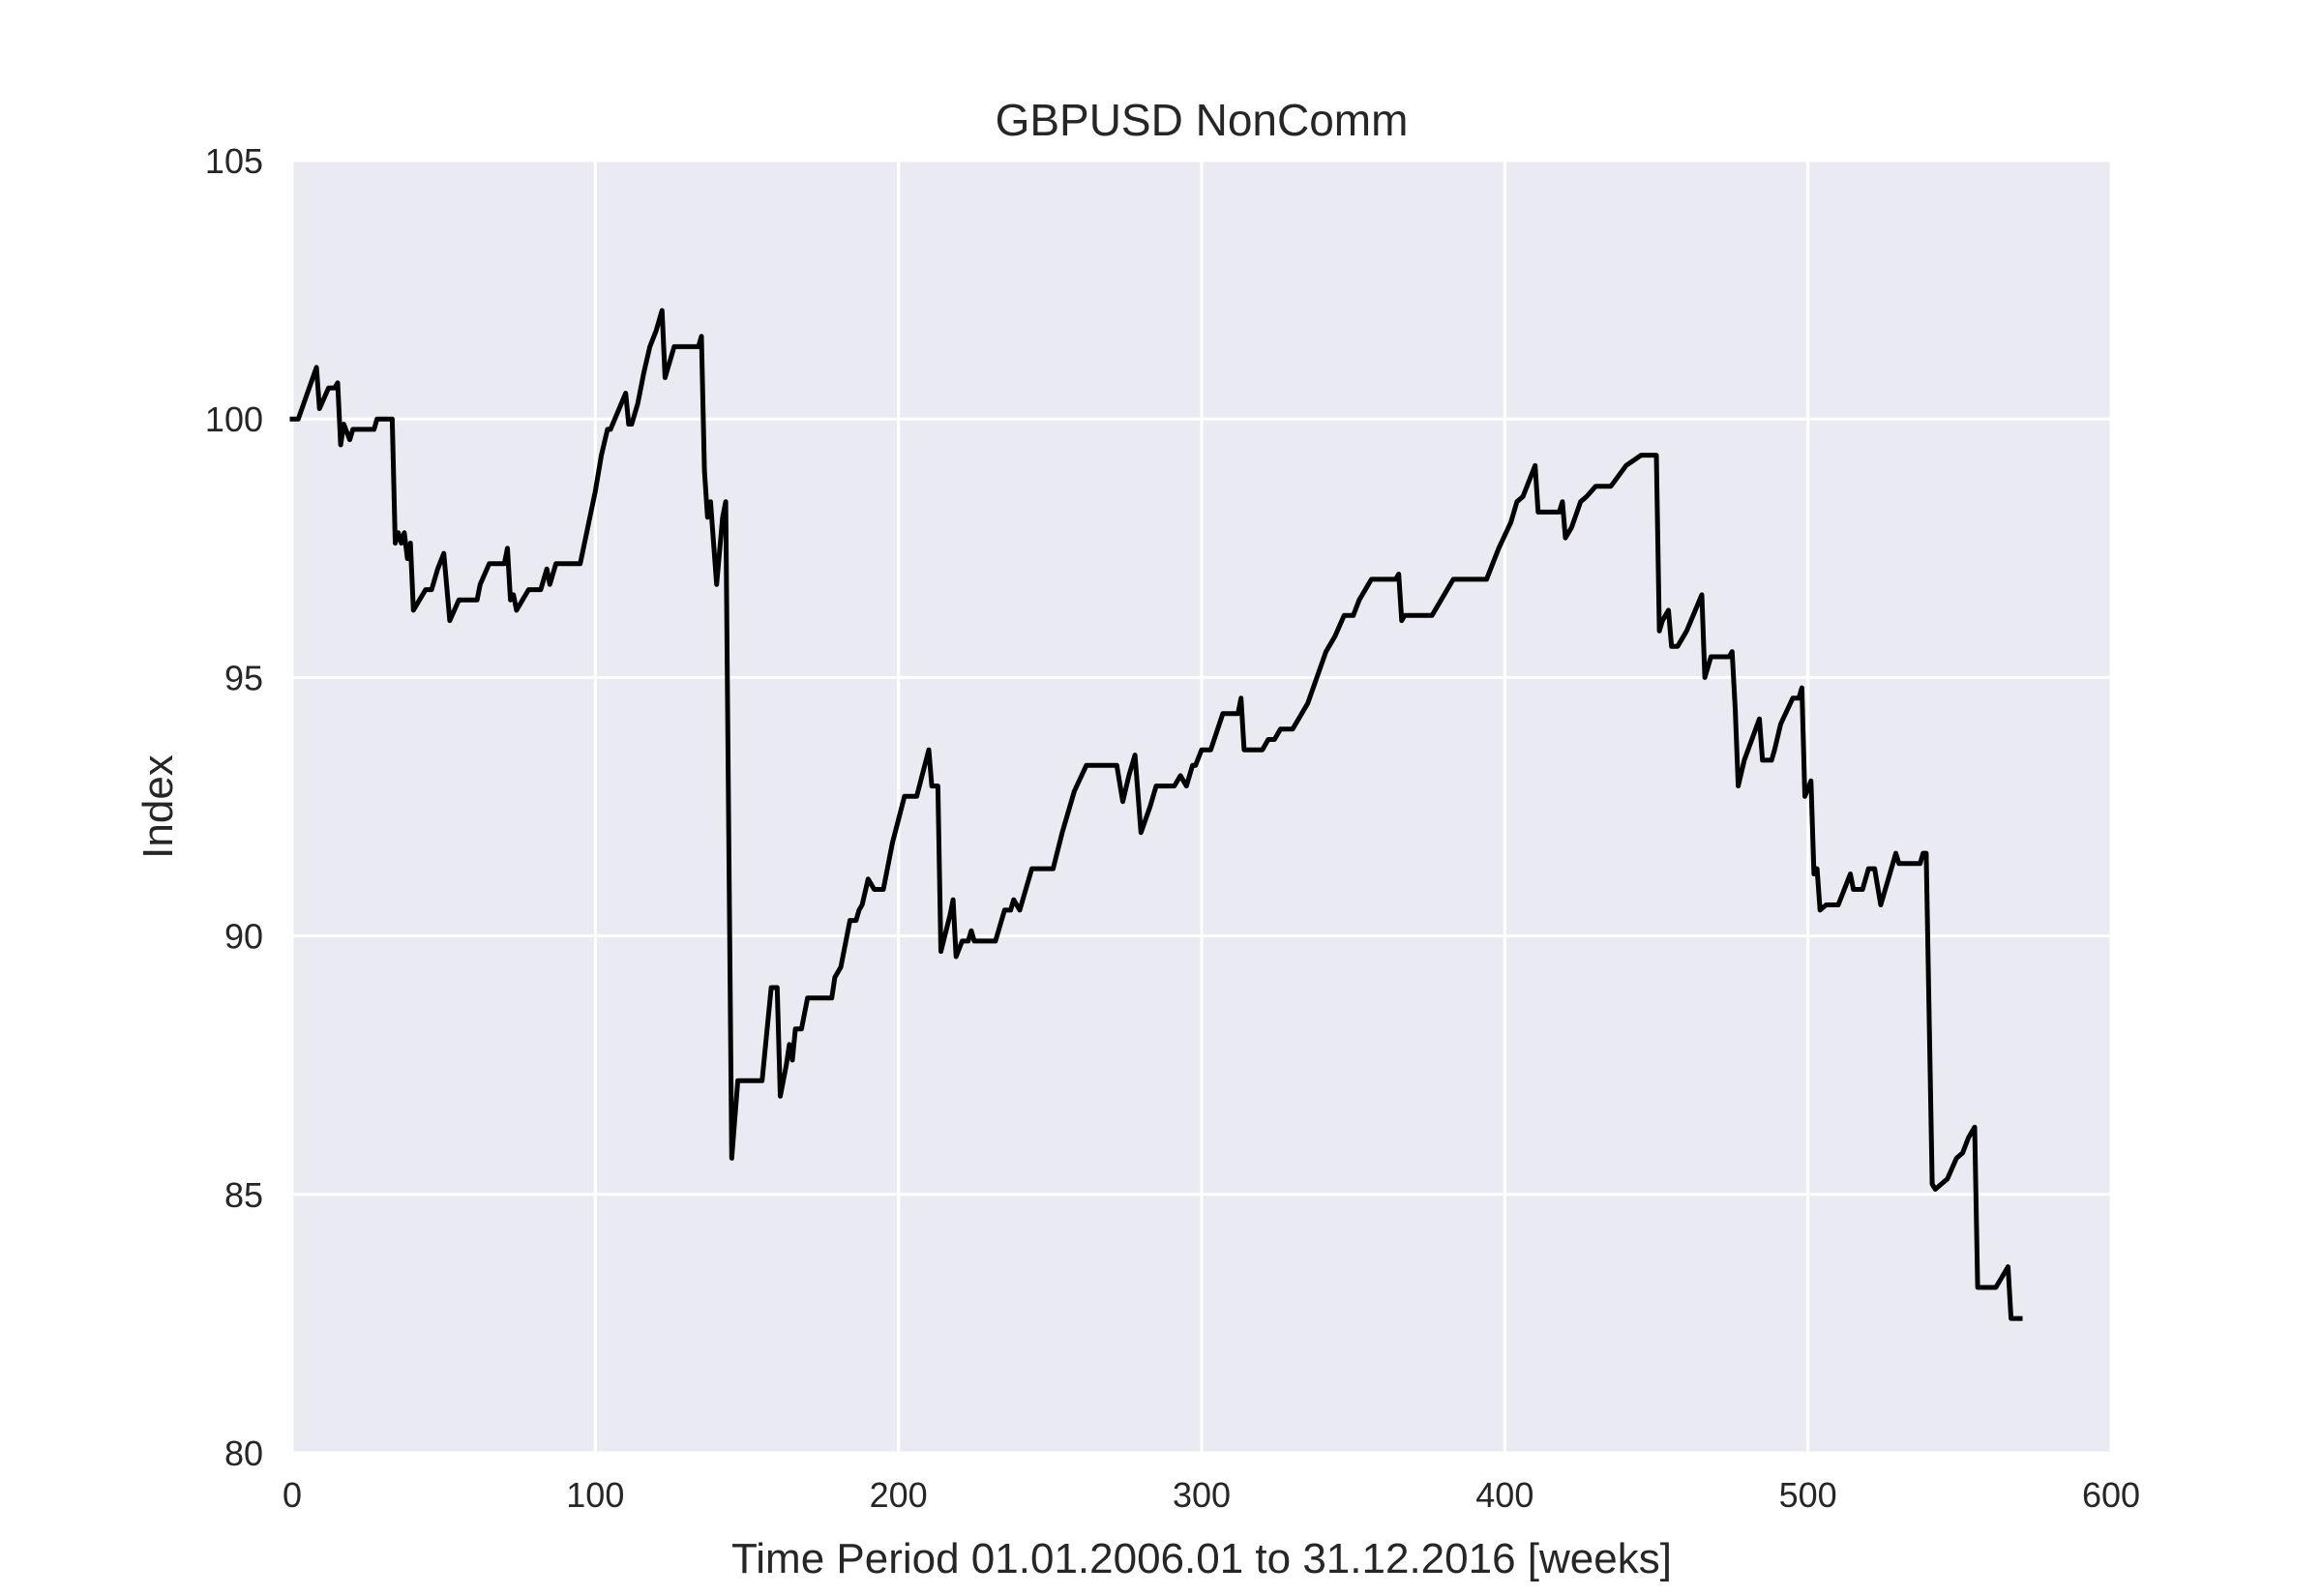 The height and width of the screenshot is (1596, 2322). What do you see at coordinates (595, 1495) in the screenshot?
I see `x-tick-label: 100` at bounding box center [595, 1495].